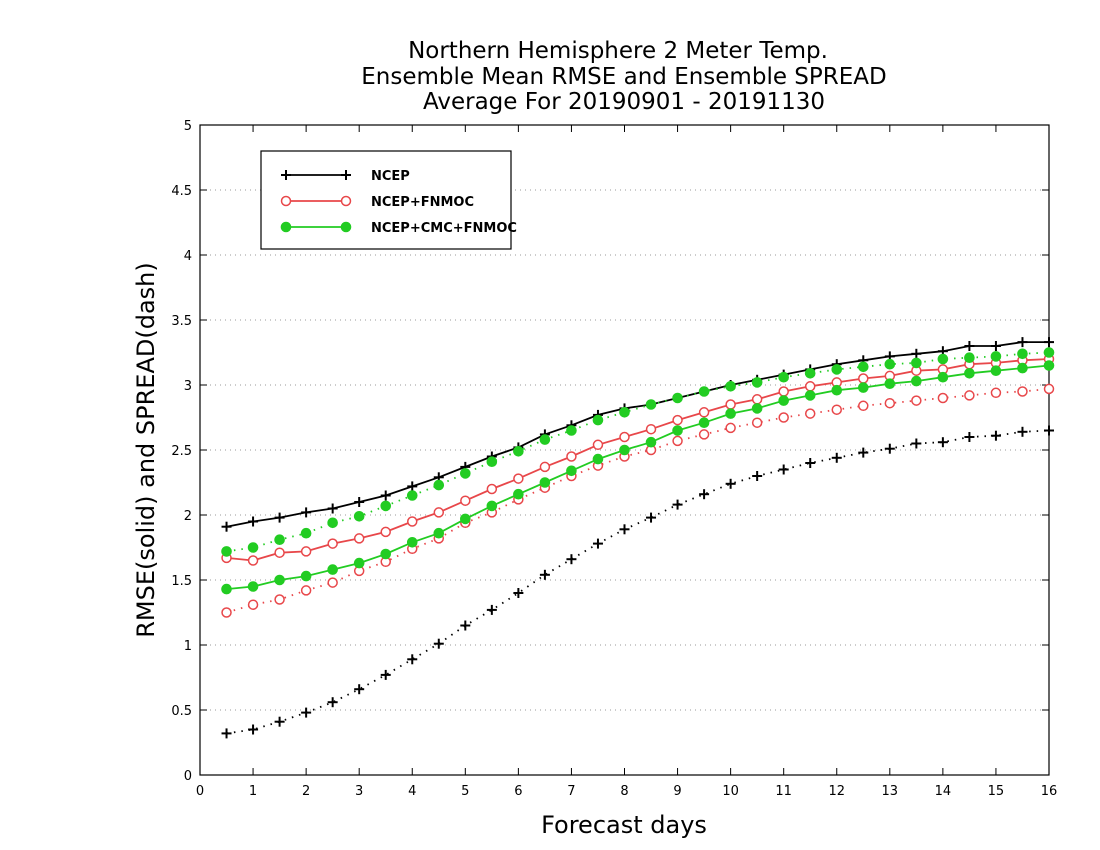  What do you see at coordinates (618, 51) in the screenshot?
I see `title-line-1: Northern Hemisphere 2 Meter Temp.` at bounding box center [618, 51].